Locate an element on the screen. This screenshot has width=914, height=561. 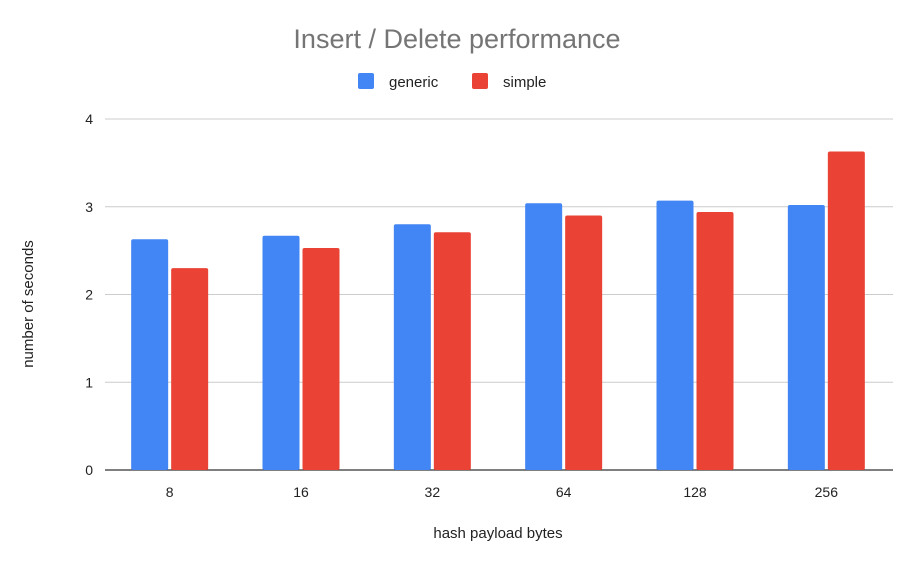
y-tick-label: 0 is located at coordinates (89, 470).